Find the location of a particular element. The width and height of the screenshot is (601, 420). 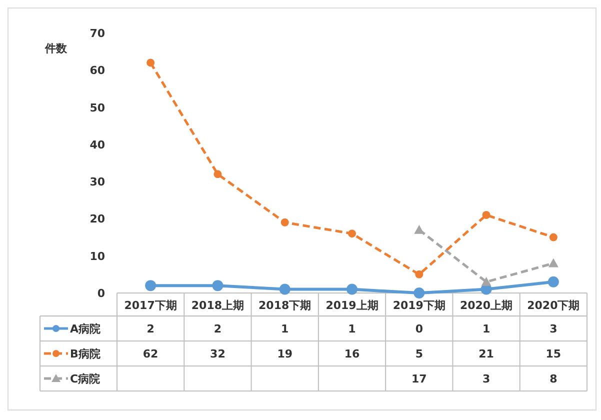

data-label: 5 is located at coordinates (419, 354).